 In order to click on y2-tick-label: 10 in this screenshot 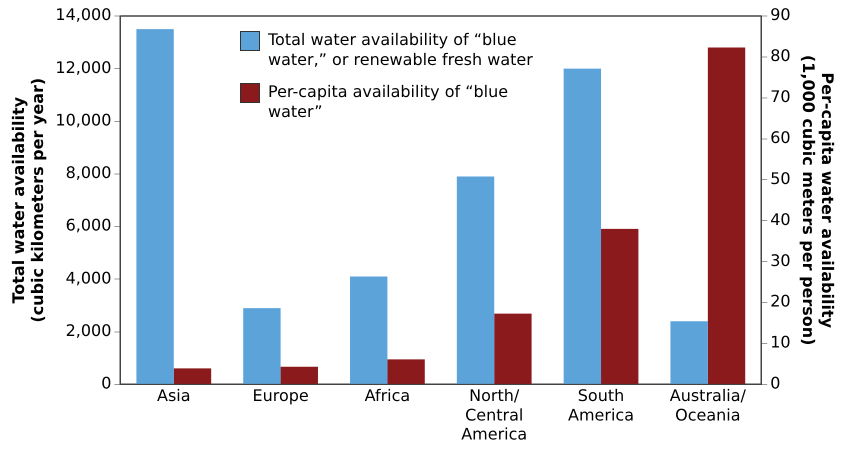, I will do `click(780, 342)`.